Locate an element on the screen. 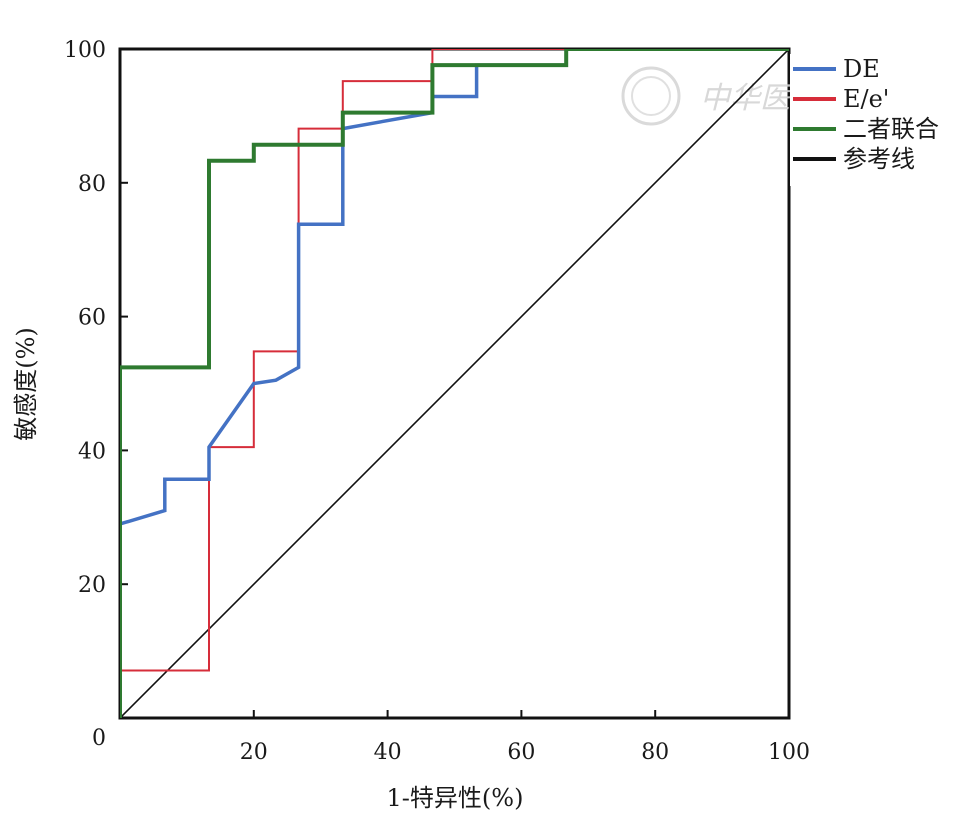 The image size is (966, 834). y-axis-title: 敏感度(%) is located at coordinates (26, 384).